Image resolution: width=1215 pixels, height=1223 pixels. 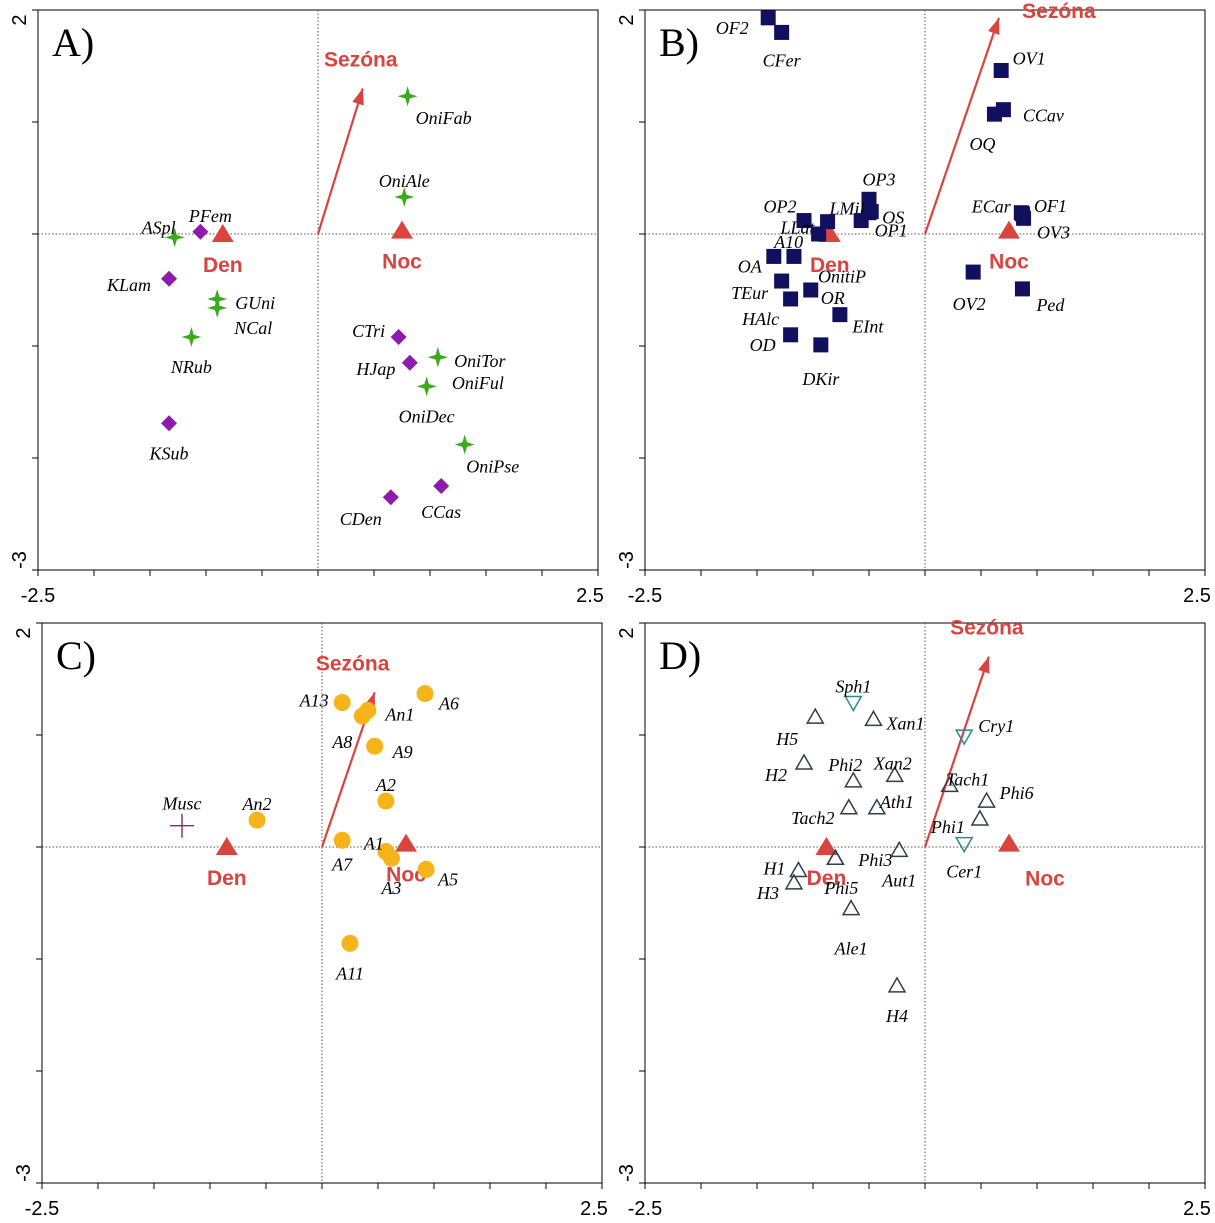 I want to click on point-marker-ped, so click(x=1022, y=289).